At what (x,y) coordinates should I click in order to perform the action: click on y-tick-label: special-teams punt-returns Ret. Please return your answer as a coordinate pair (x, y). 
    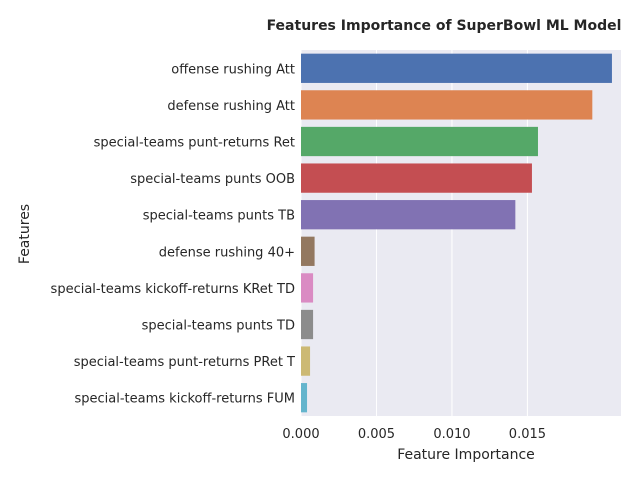
    Looking at the image, I should click on (194, 143).